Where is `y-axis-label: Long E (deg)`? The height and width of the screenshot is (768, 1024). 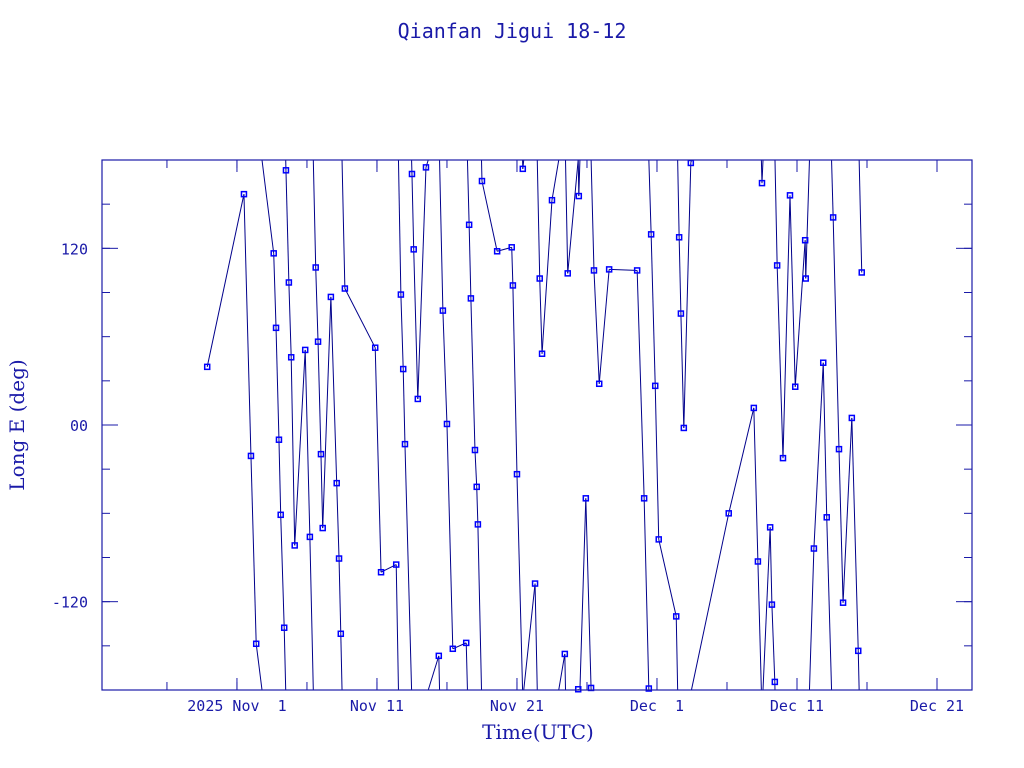 y-axis-label: Long E (deg) is located at coordinates (17, 424).